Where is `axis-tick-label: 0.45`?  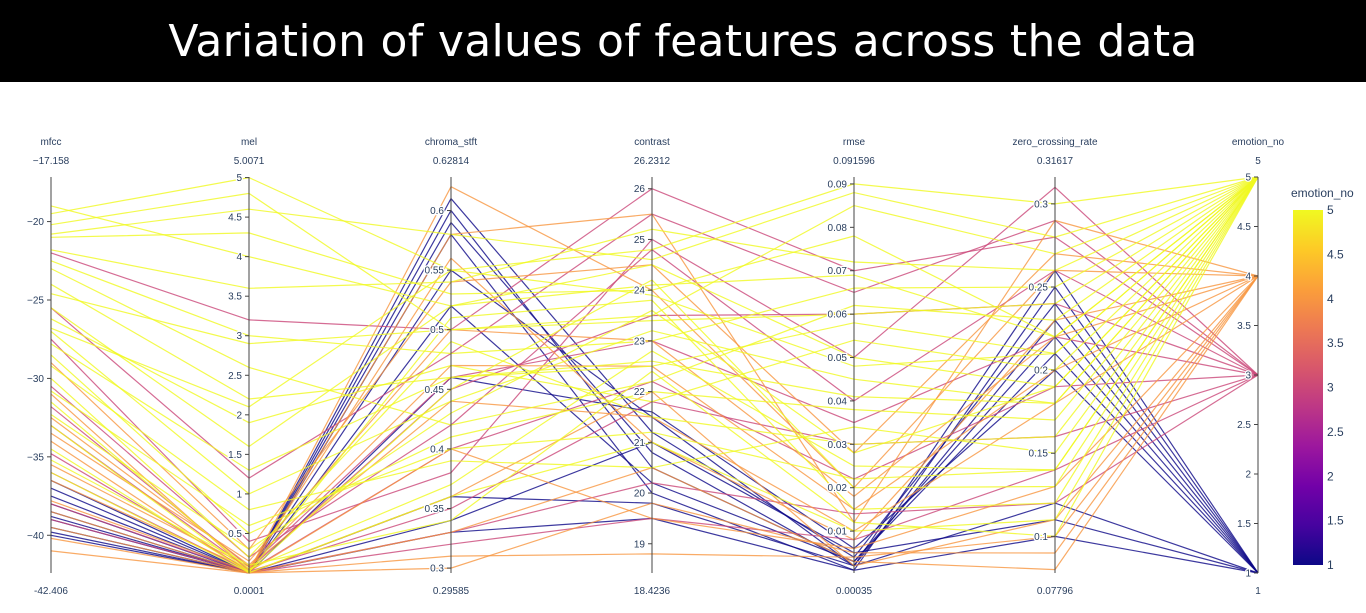 axis-tick-label: 0.45 is located at coordinates (435, 390).